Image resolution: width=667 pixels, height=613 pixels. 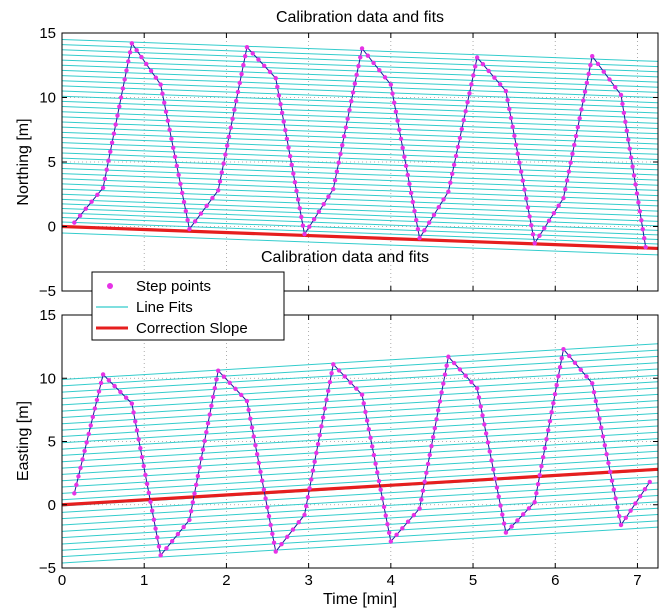 What do you see at coordinates (23, 441) in the screenshot?
I see `y-axis-label-easting: Easting [m]` at bounding box center [23, 441].